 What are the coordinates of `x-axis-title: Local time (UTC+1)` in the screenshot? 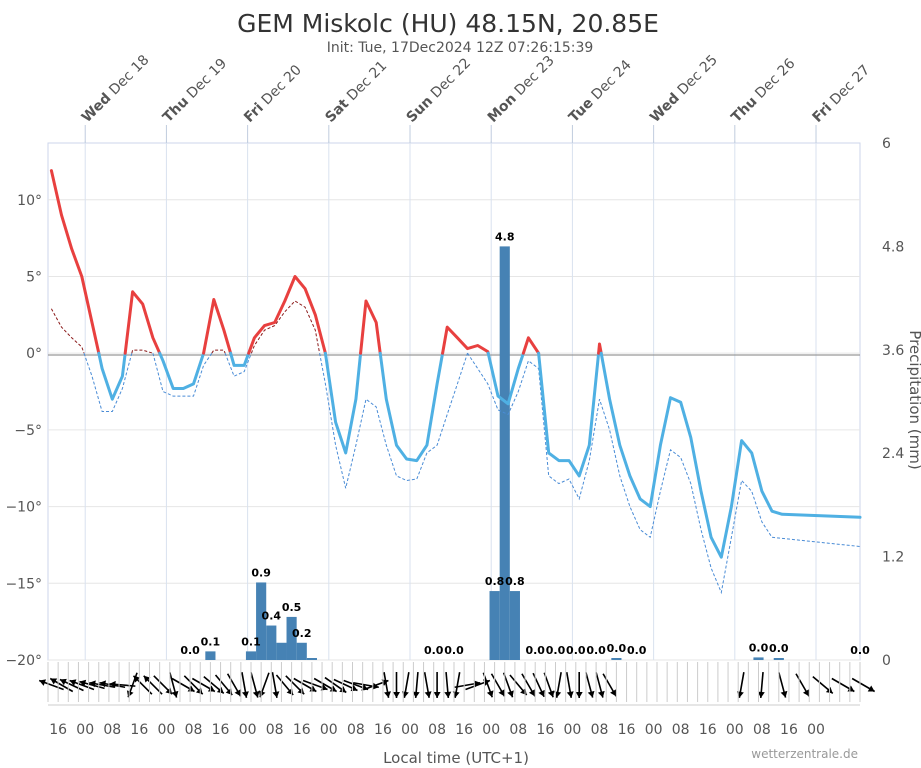 It's located at (456, 758).